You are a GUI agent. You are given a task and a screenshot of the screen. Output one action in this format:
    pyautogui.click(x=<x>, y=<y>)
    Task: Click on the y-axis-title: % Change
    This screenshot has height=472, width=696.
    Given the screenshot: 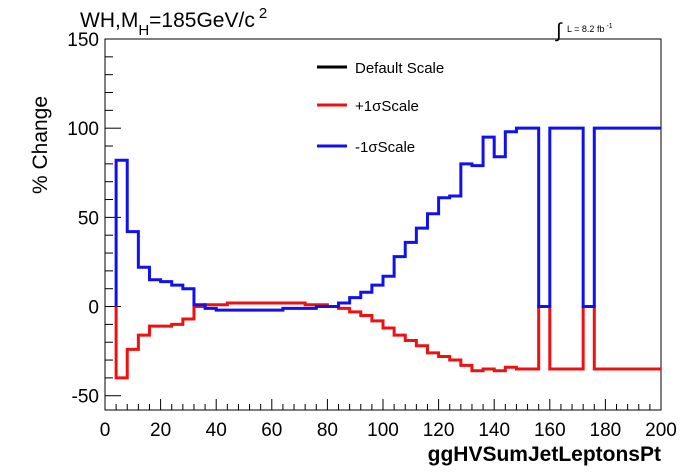 What is the action you would take?
    pyautogui.click(x=40, y=145)
    